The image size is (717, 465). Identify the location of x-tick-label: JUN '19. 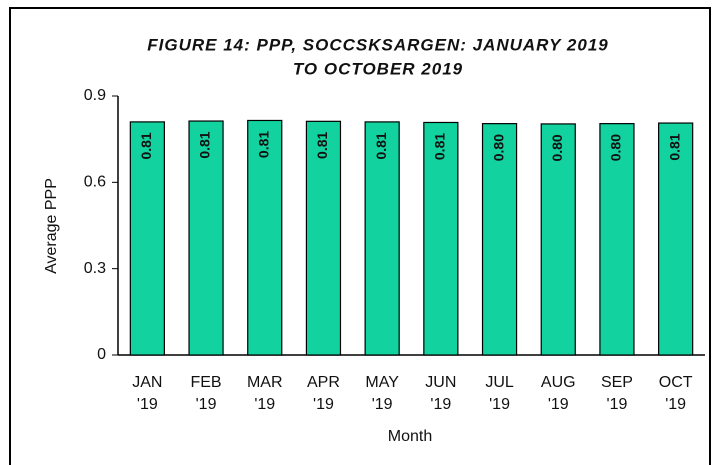
(440, 393).